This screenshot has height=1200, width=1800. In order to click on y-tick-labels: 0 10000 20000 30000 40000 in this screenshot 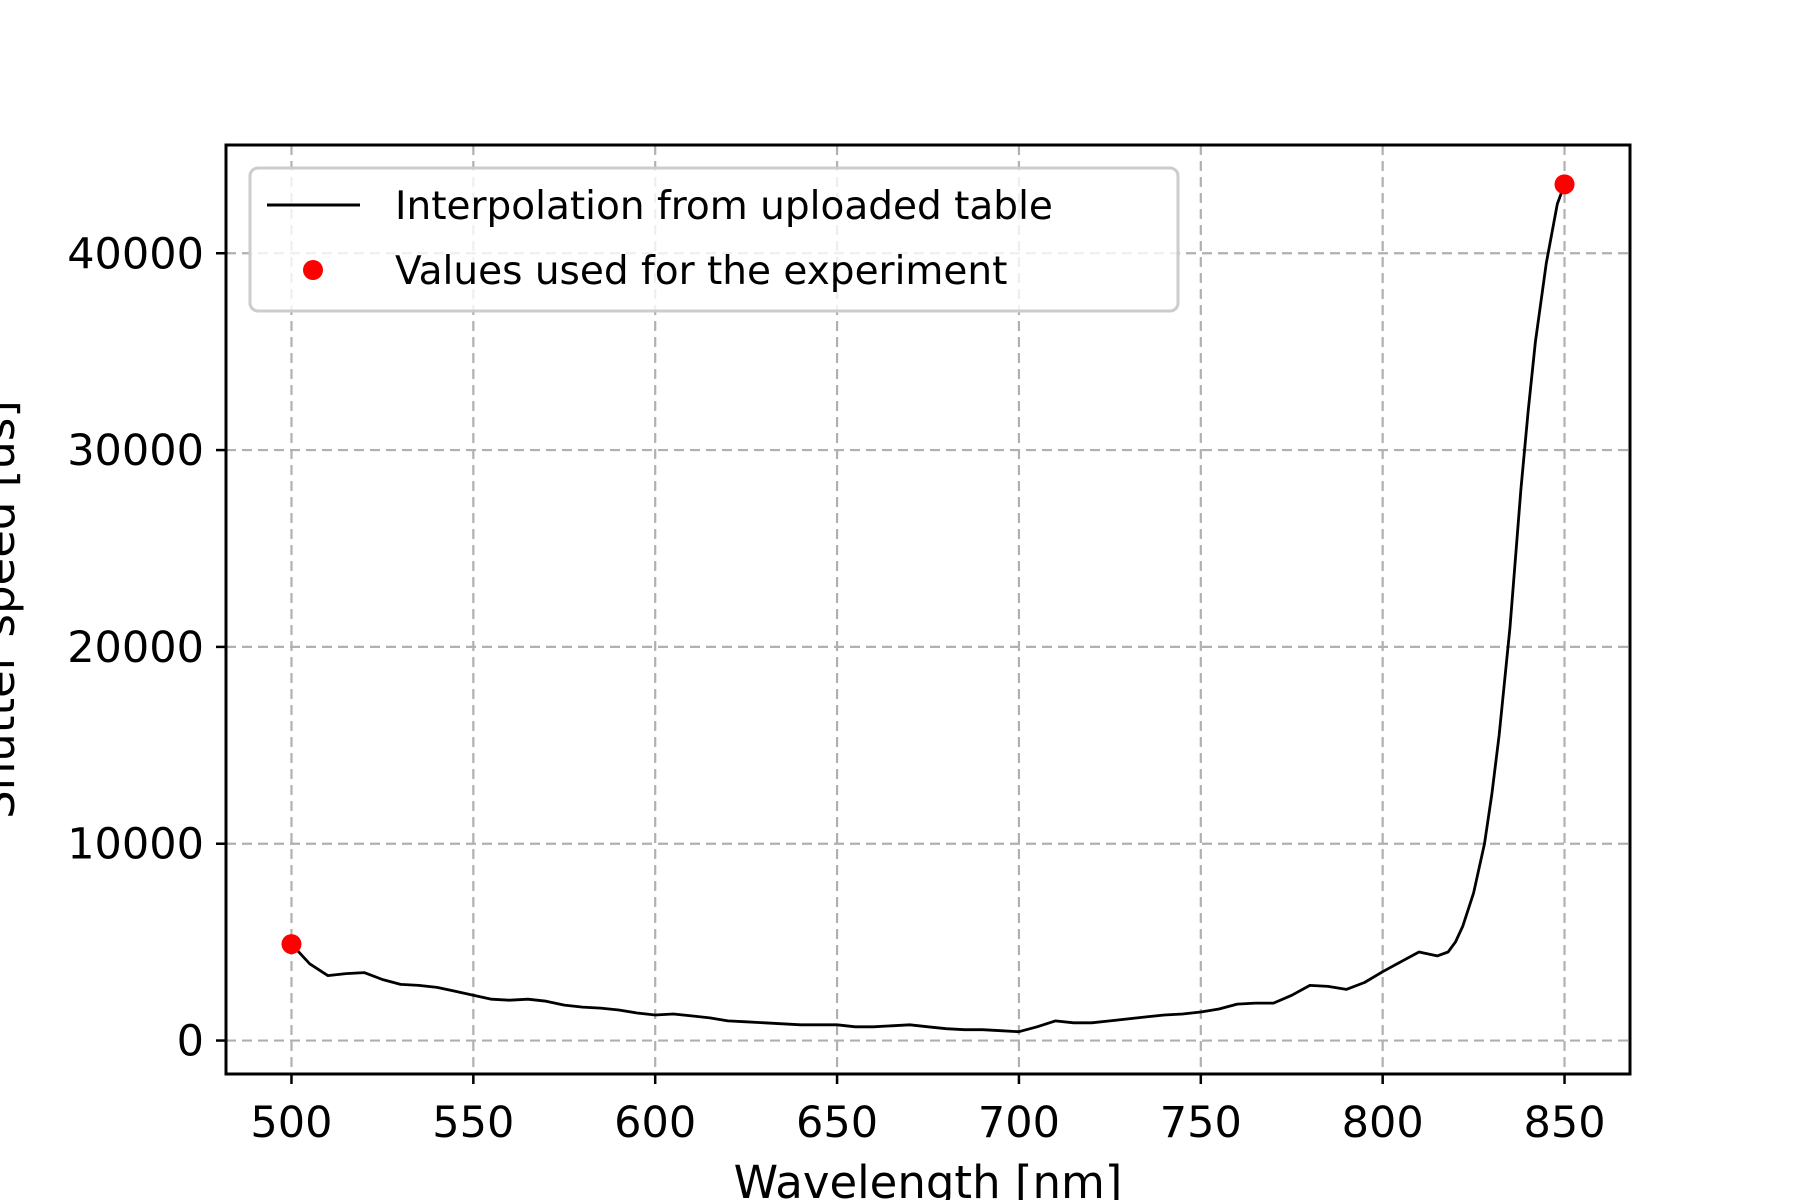, I will do `click(135, 647)`.